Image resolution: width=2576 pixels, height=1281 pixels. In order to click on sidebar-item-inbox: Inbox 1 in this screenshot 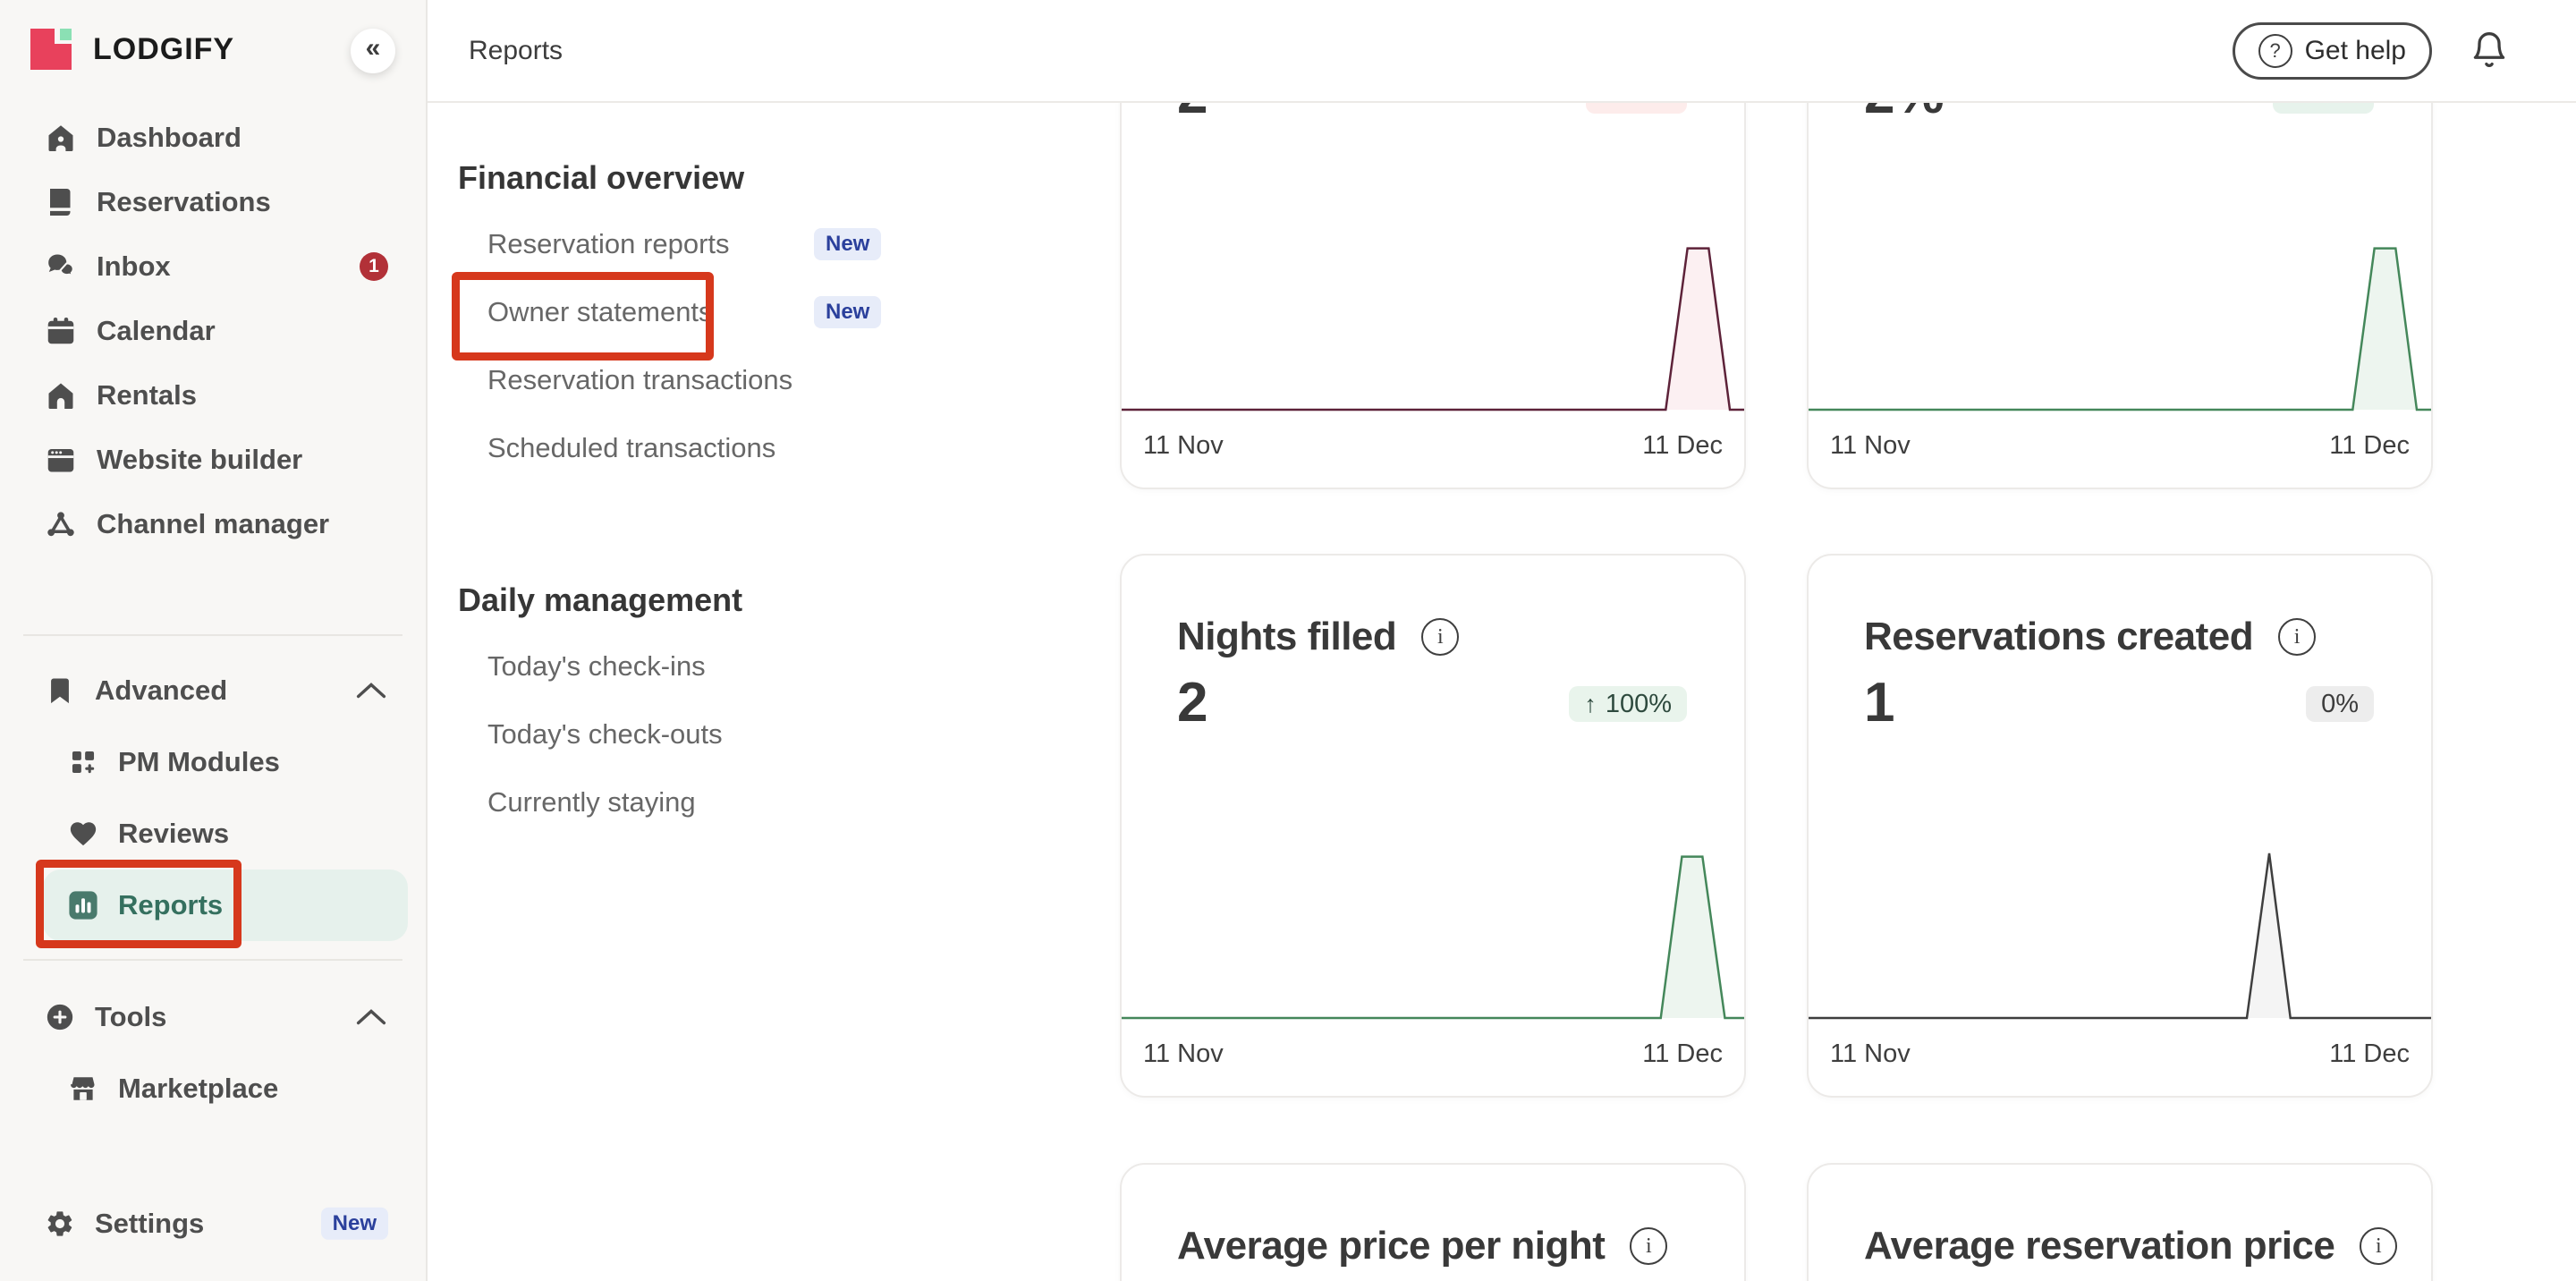, I will do `click(213, 266)`.